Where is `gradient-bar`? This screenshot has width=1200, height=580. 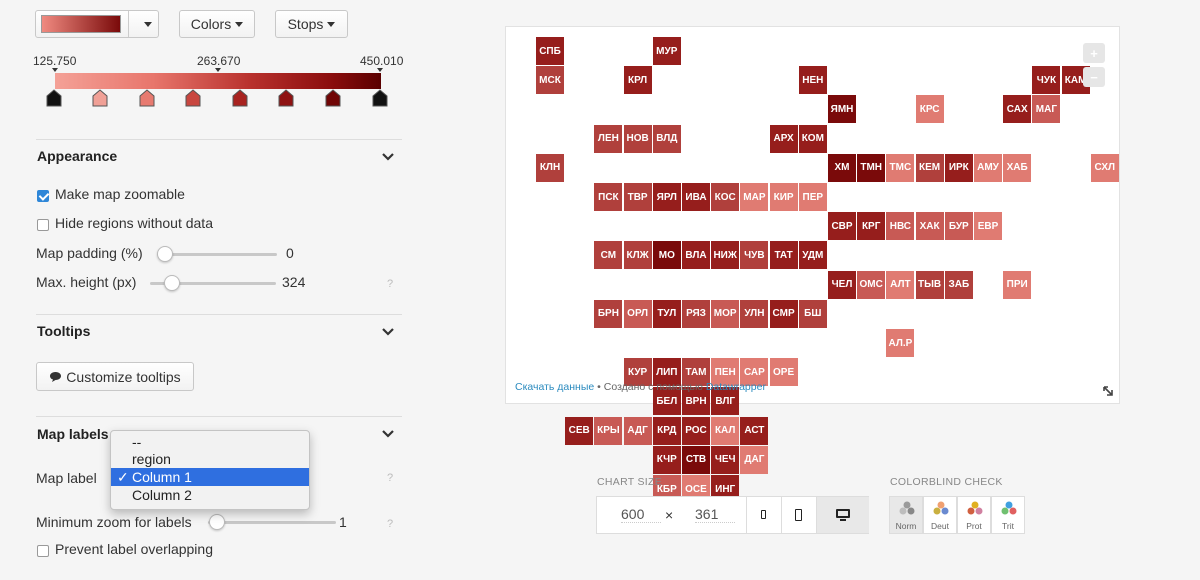 gradient-bar is located at coordinates (218, 81).